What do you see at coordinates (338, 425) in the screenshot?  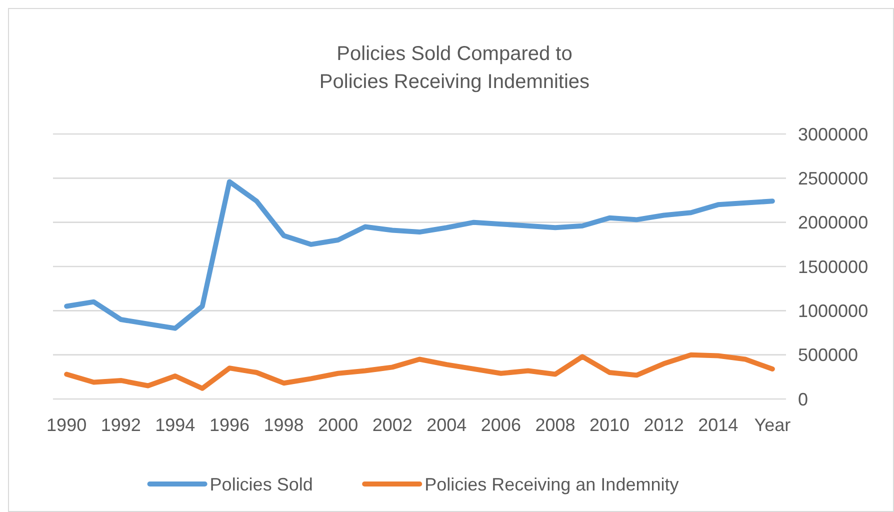 I see `x-tick-label: 2000` at bounding box center [338, 425].